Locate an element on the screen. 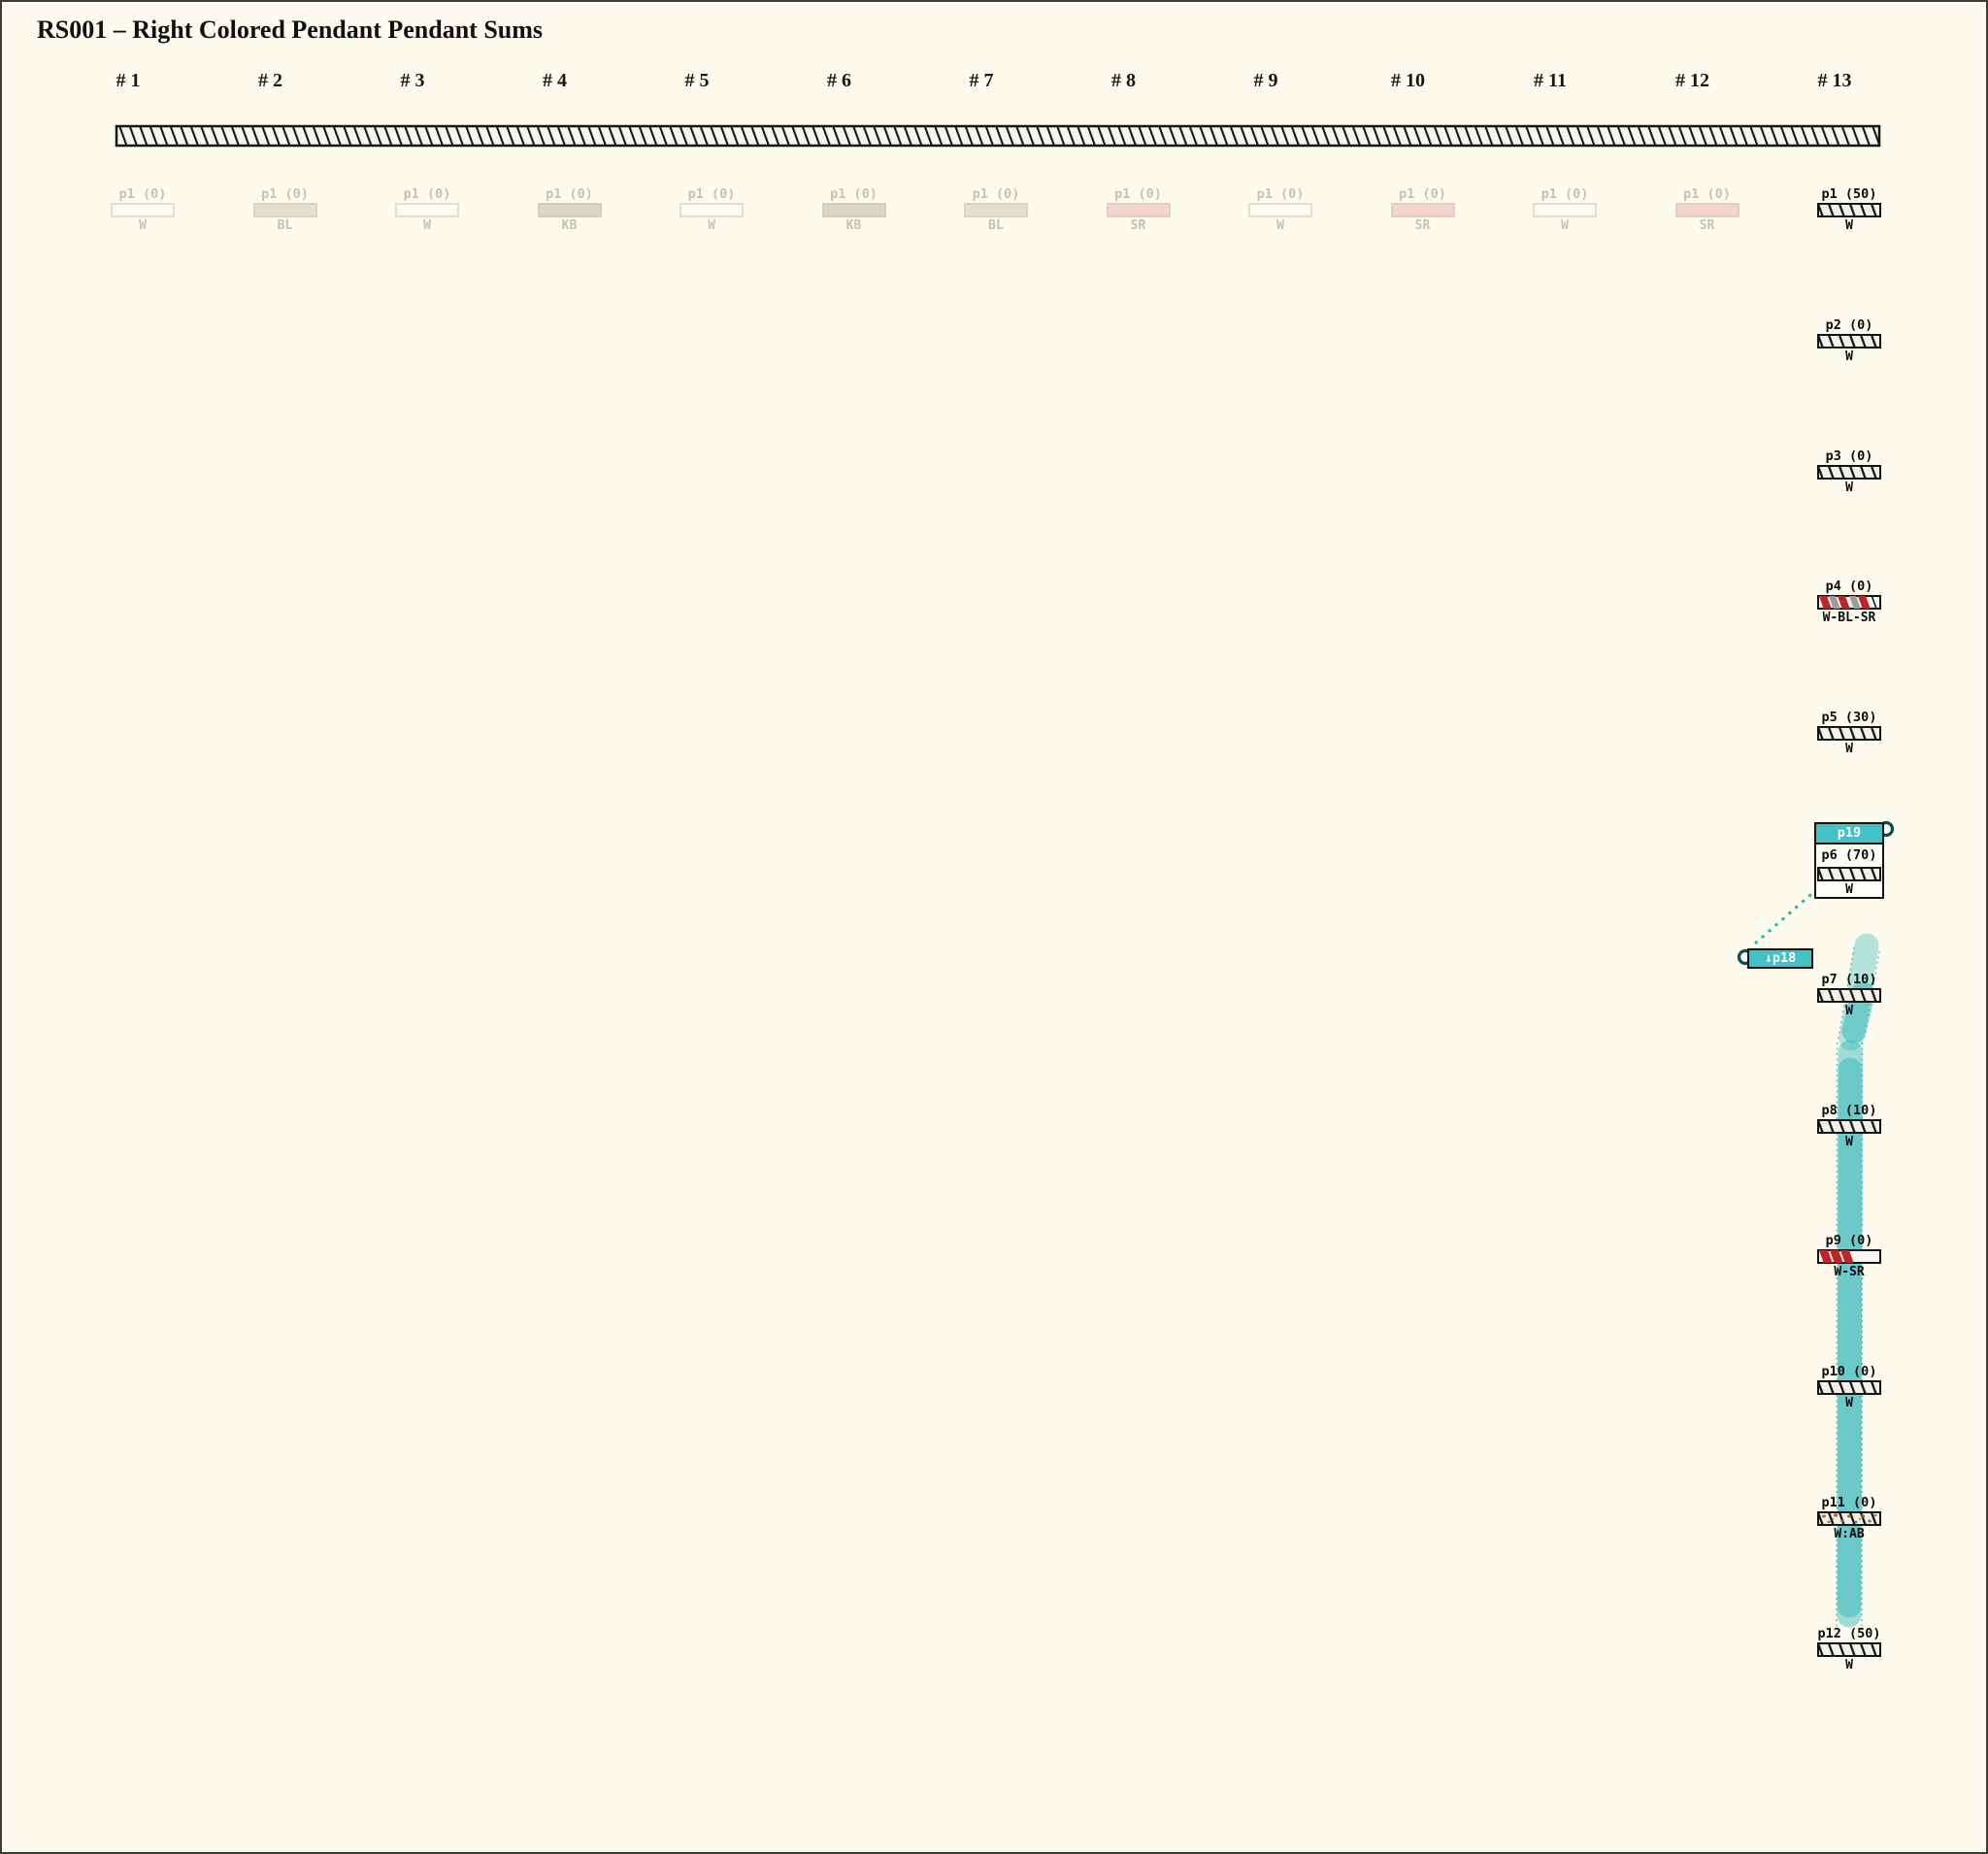 This screenshot has width=1988, height=1854. pendant: p11 (0) W:AB is located at coordinates (1849, 1518).